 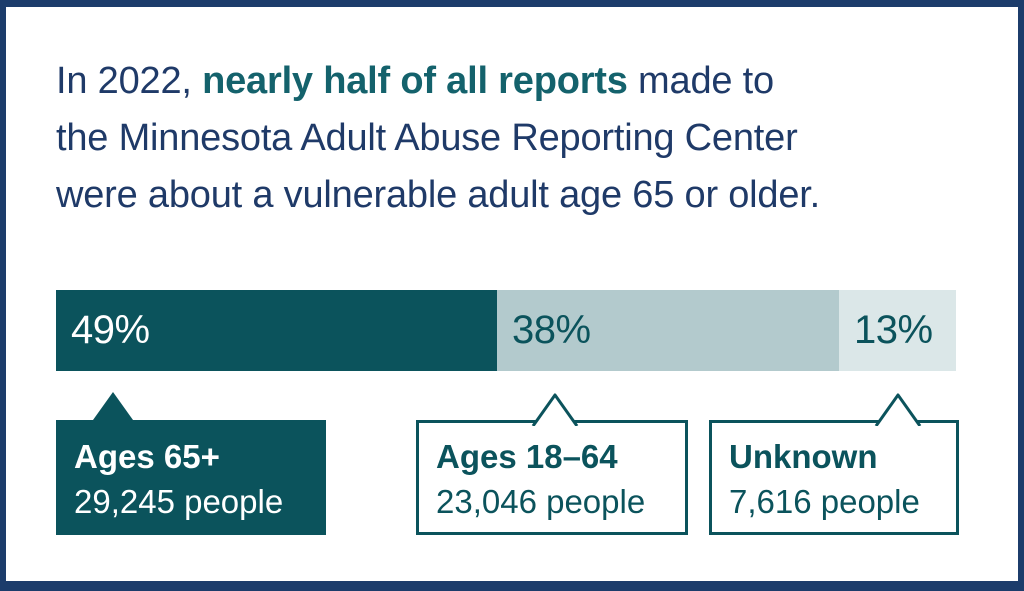 What do you see at coordinates (129, 81) in the screenshot?
I see `headline-prefix: In 2022,` at bounding box center [129, 81].